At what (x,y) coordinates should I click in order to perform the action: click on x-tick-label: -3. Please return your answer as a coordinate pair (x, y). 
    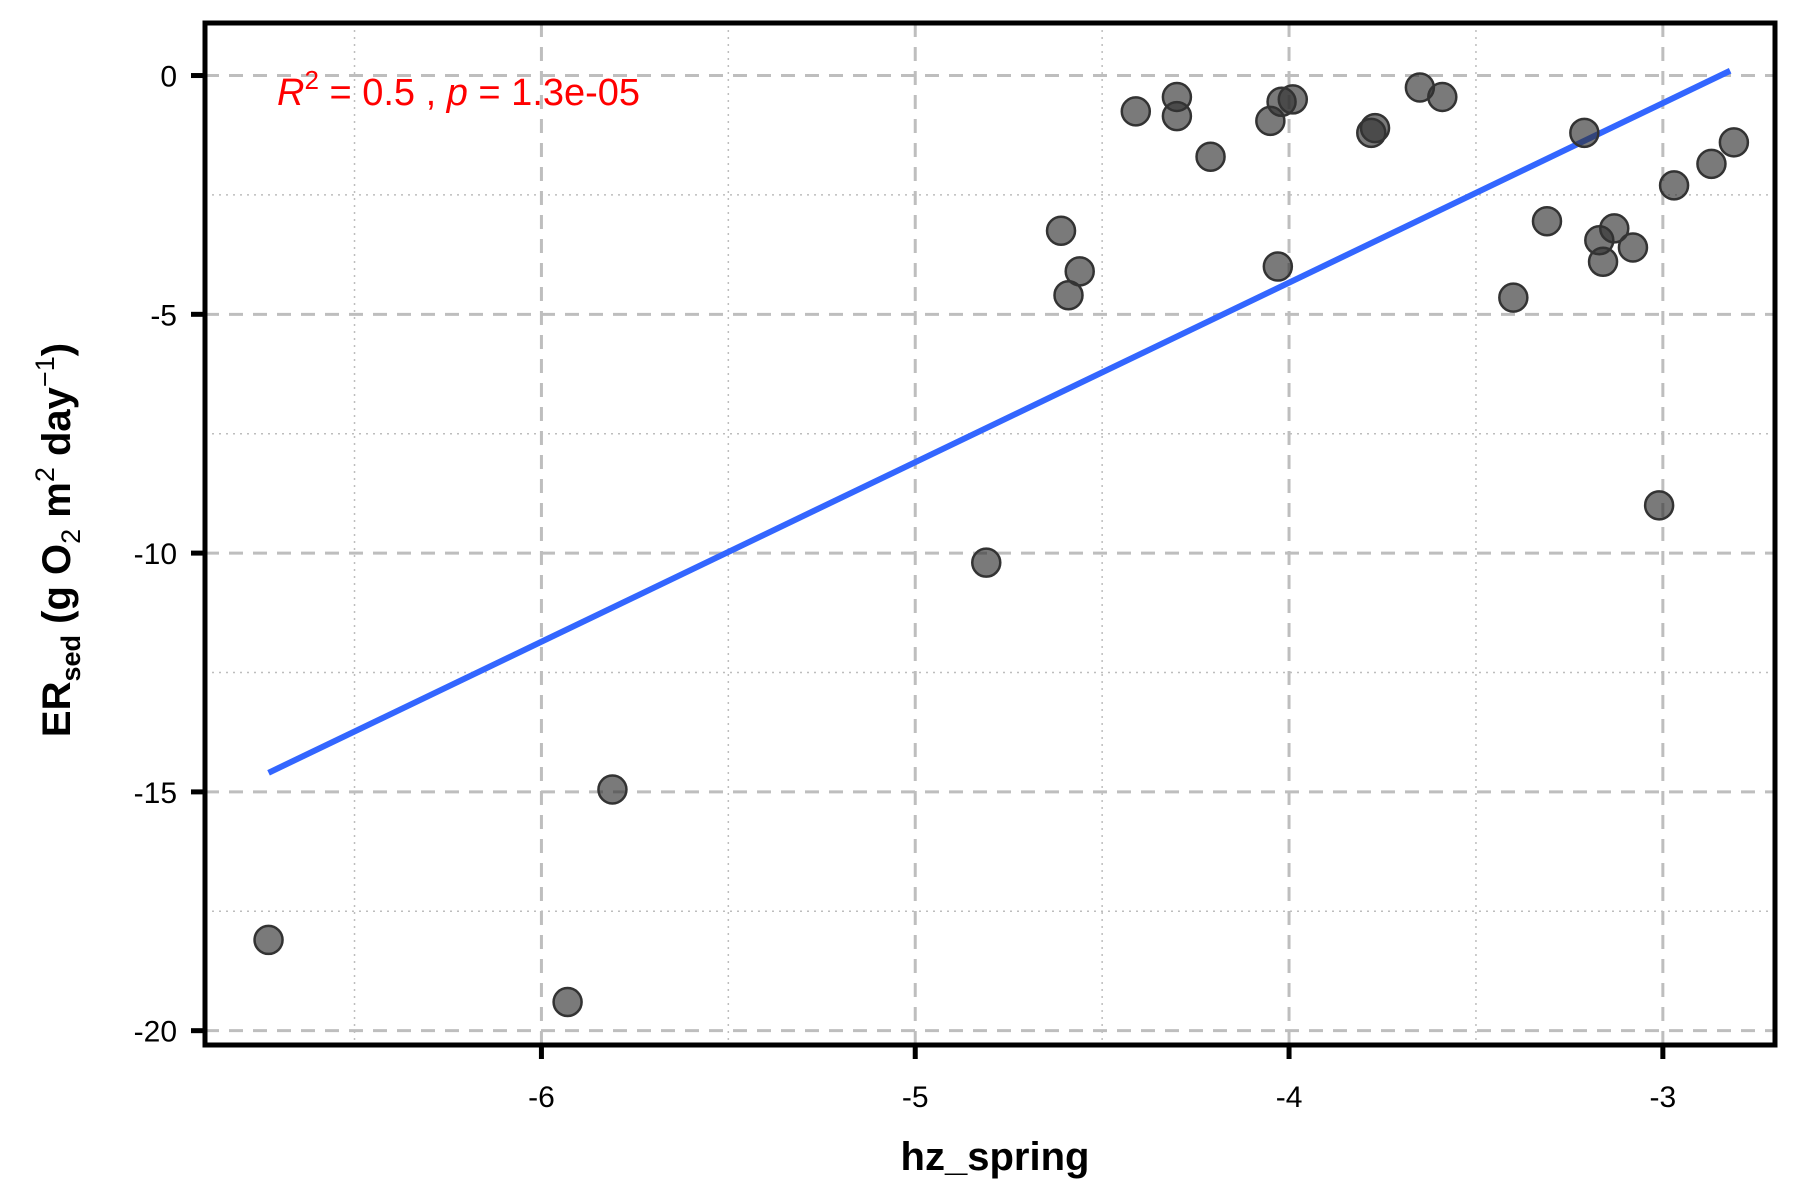
    Looking at the image, I should click on (1663, 1097).